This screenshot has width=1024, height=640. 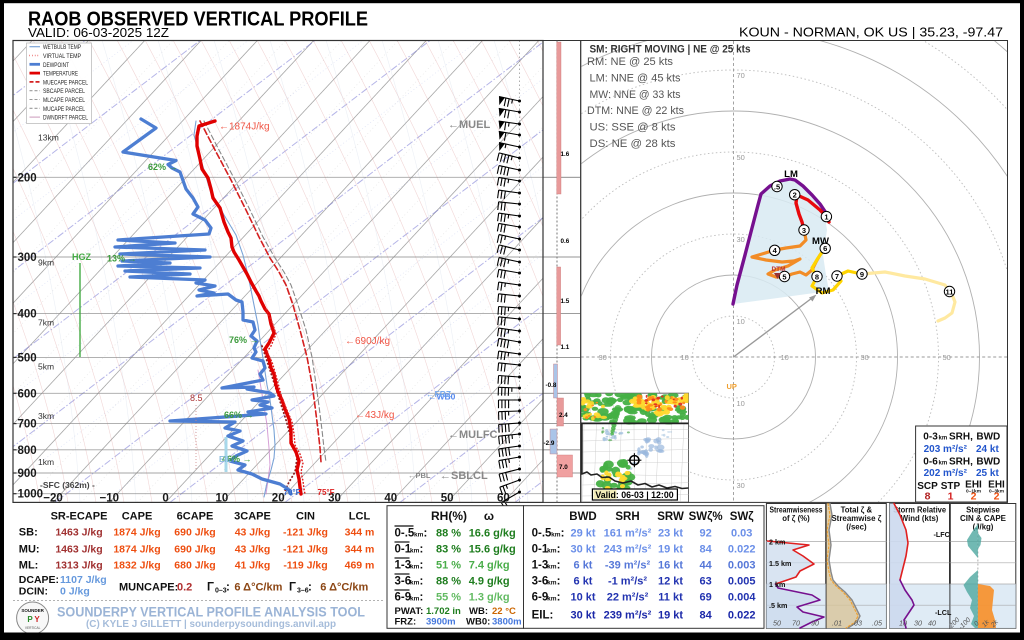 I want to click on svg-text: .5 km, so click(x=778, y=605).